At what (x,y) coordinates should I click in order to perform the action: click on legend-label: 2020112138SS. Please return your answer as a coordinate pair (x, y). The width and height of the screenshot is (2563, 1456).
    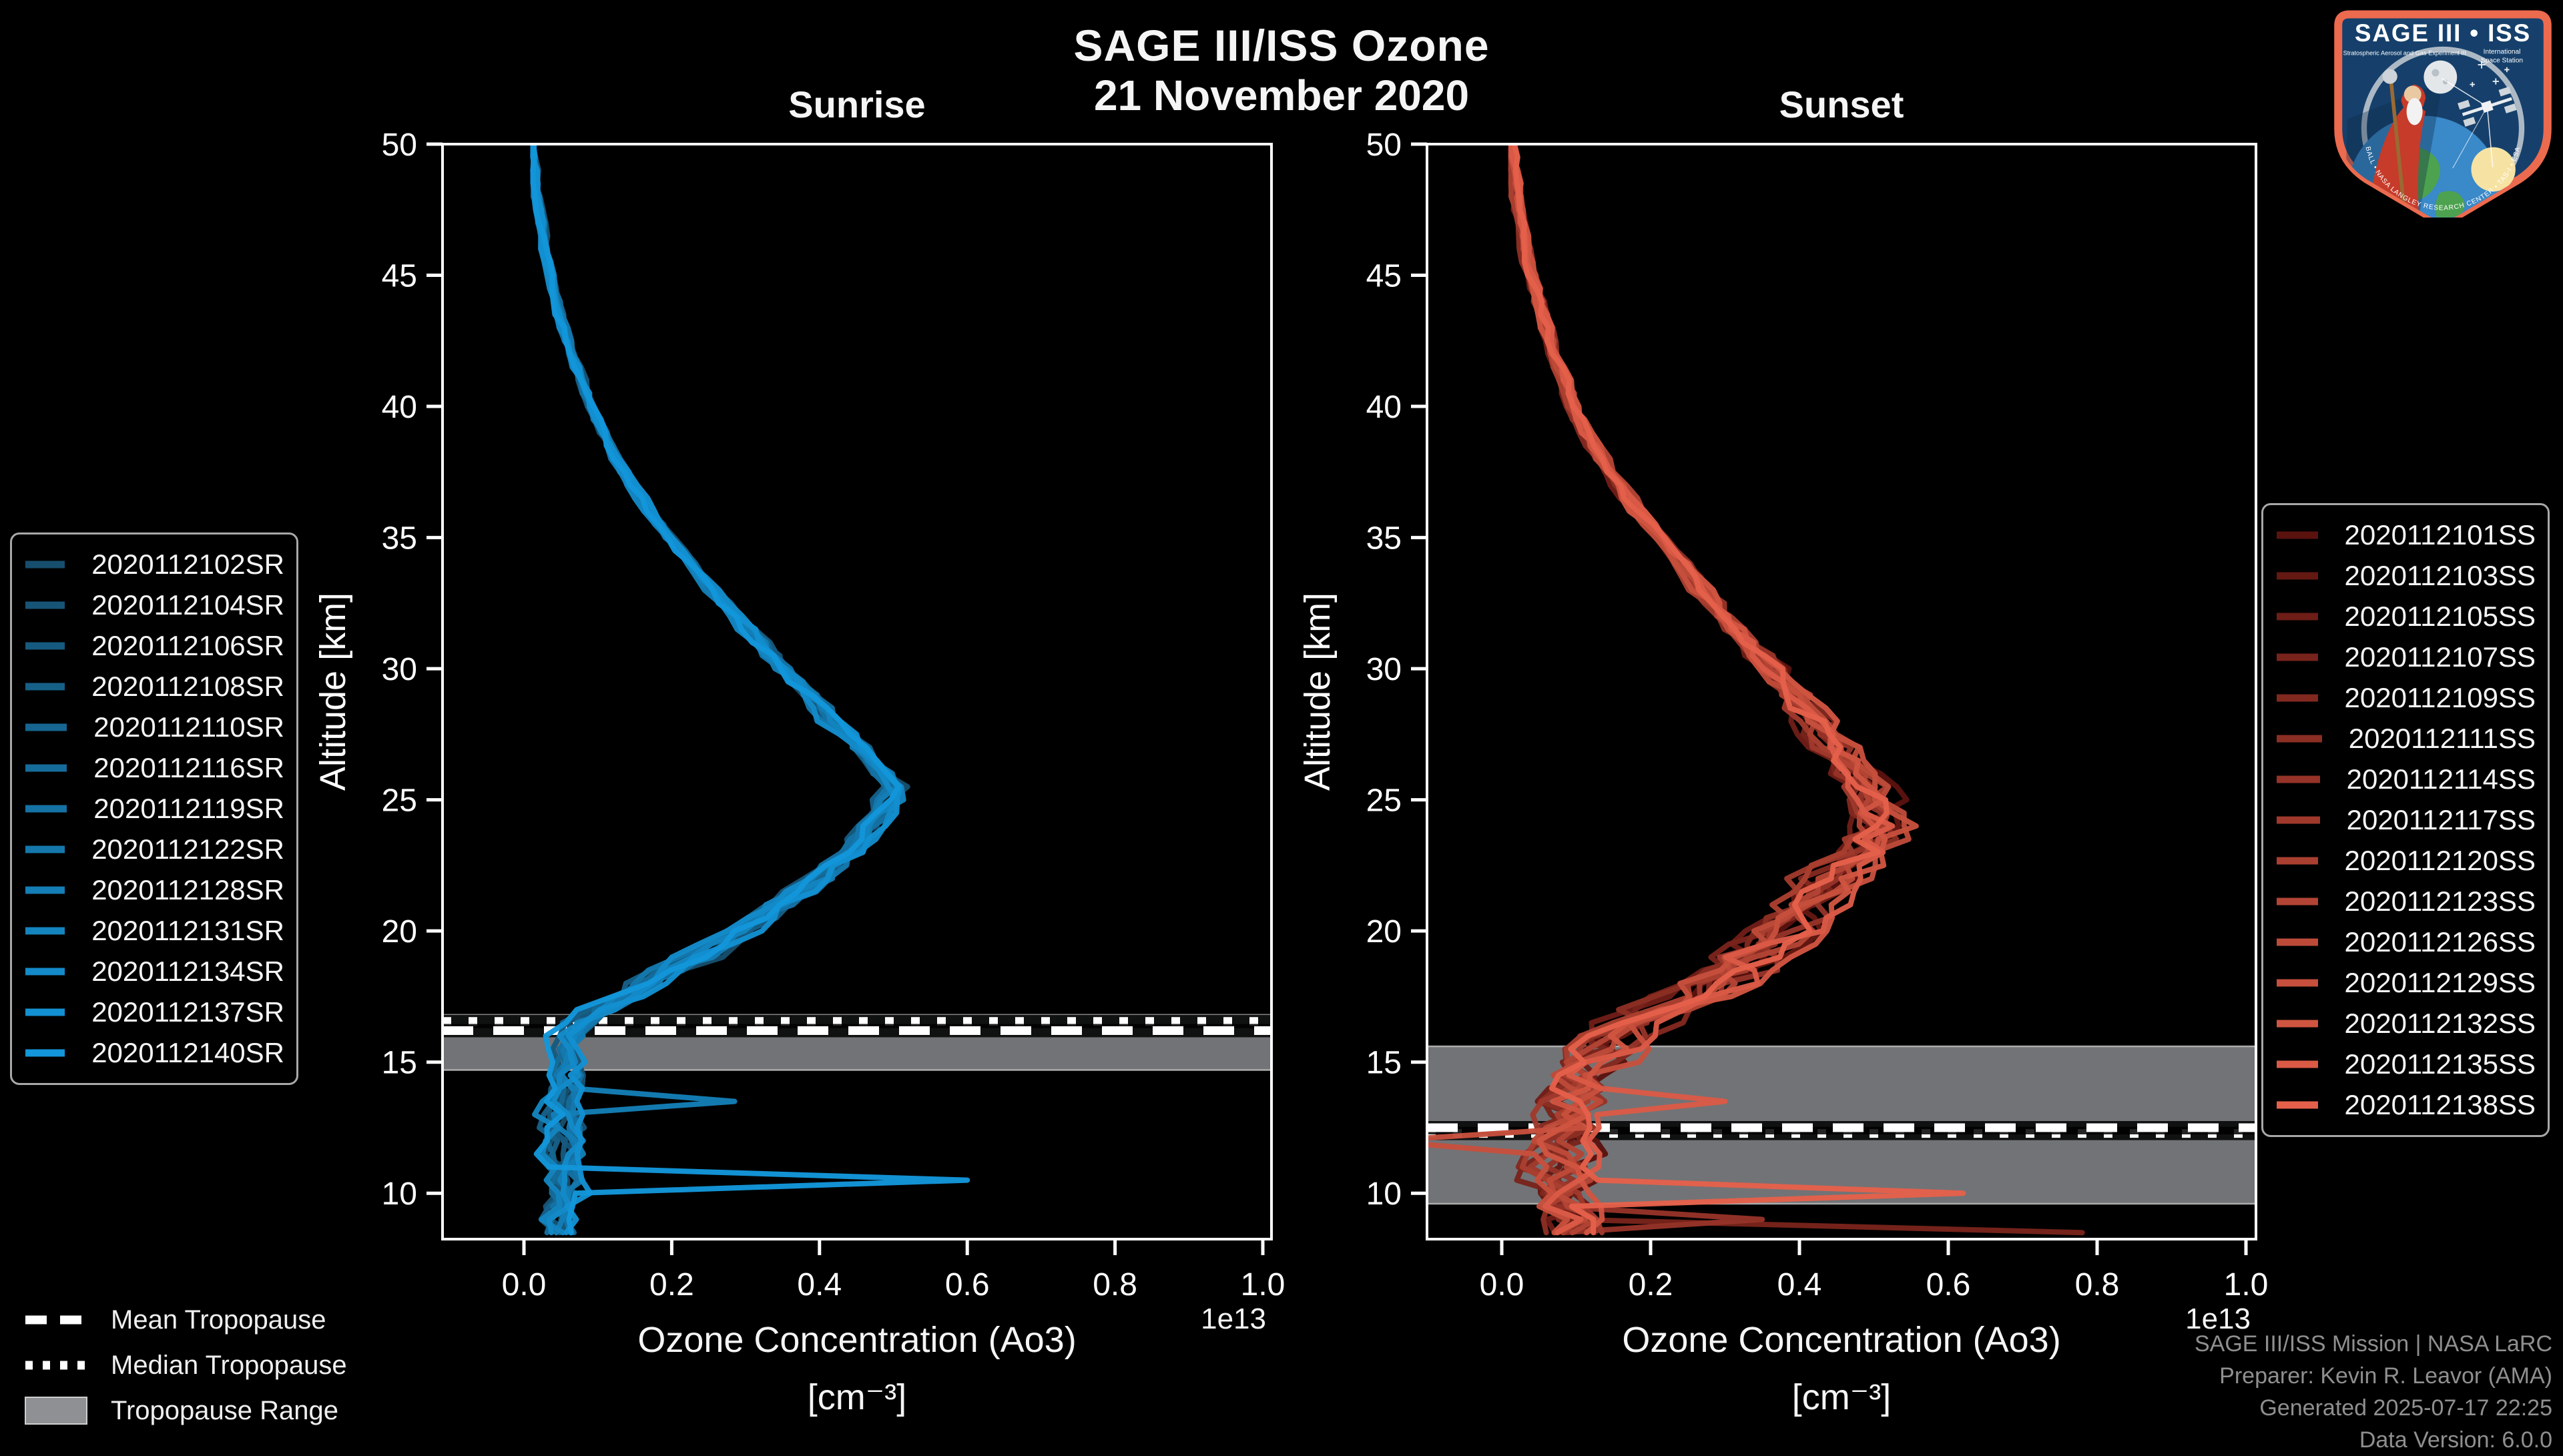
    Looking at the image, I should click on (2440, 1104).